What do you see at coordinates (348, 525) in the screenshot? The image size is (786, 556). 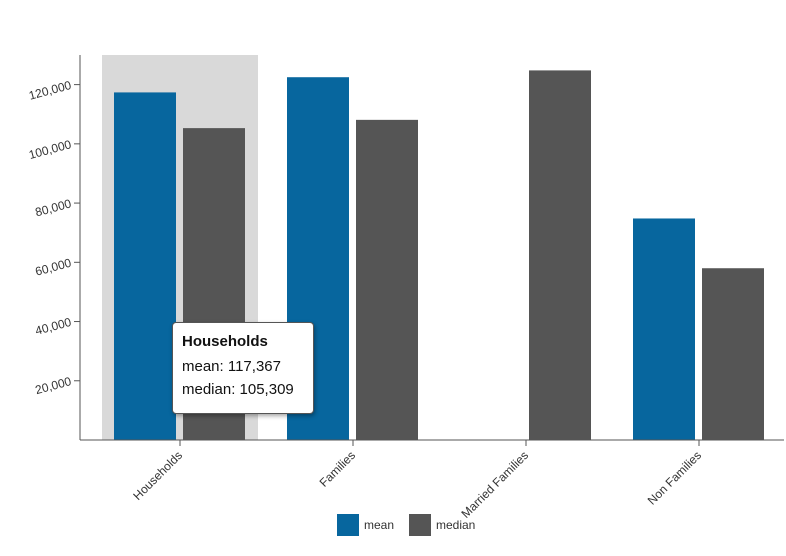 I see `legend-swatch-mean` at bounding box center [348, 525].